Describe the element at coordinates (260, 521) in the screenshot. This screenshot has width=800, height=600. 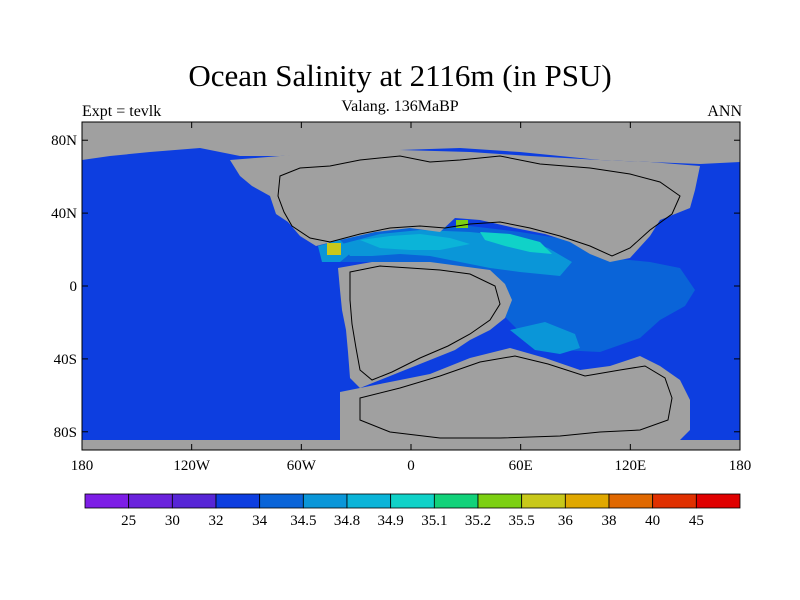
I see `colorbar-label: 34` at that location.